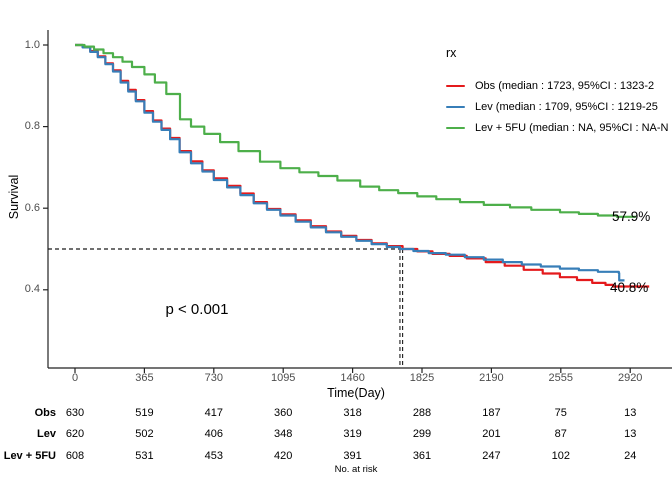  I want to click on x-tick-label: 2190, so click(491, 378).